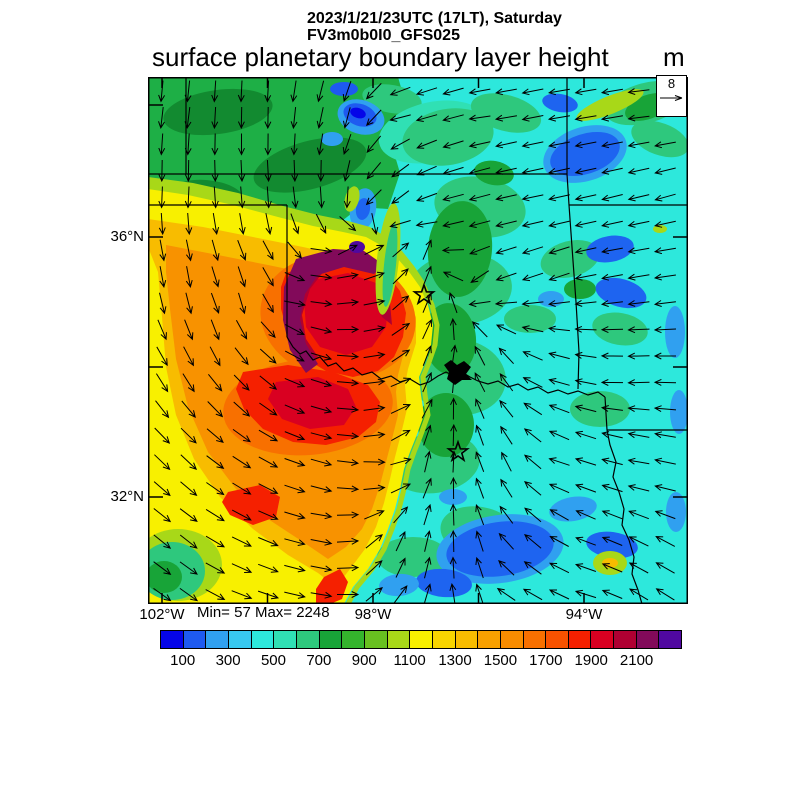 The height and width of the screenshot is (800, 800). What do you see at coordinates (424, 294) in the screenshot?
I see `city-star-marker` at bounding box center [424, 294].